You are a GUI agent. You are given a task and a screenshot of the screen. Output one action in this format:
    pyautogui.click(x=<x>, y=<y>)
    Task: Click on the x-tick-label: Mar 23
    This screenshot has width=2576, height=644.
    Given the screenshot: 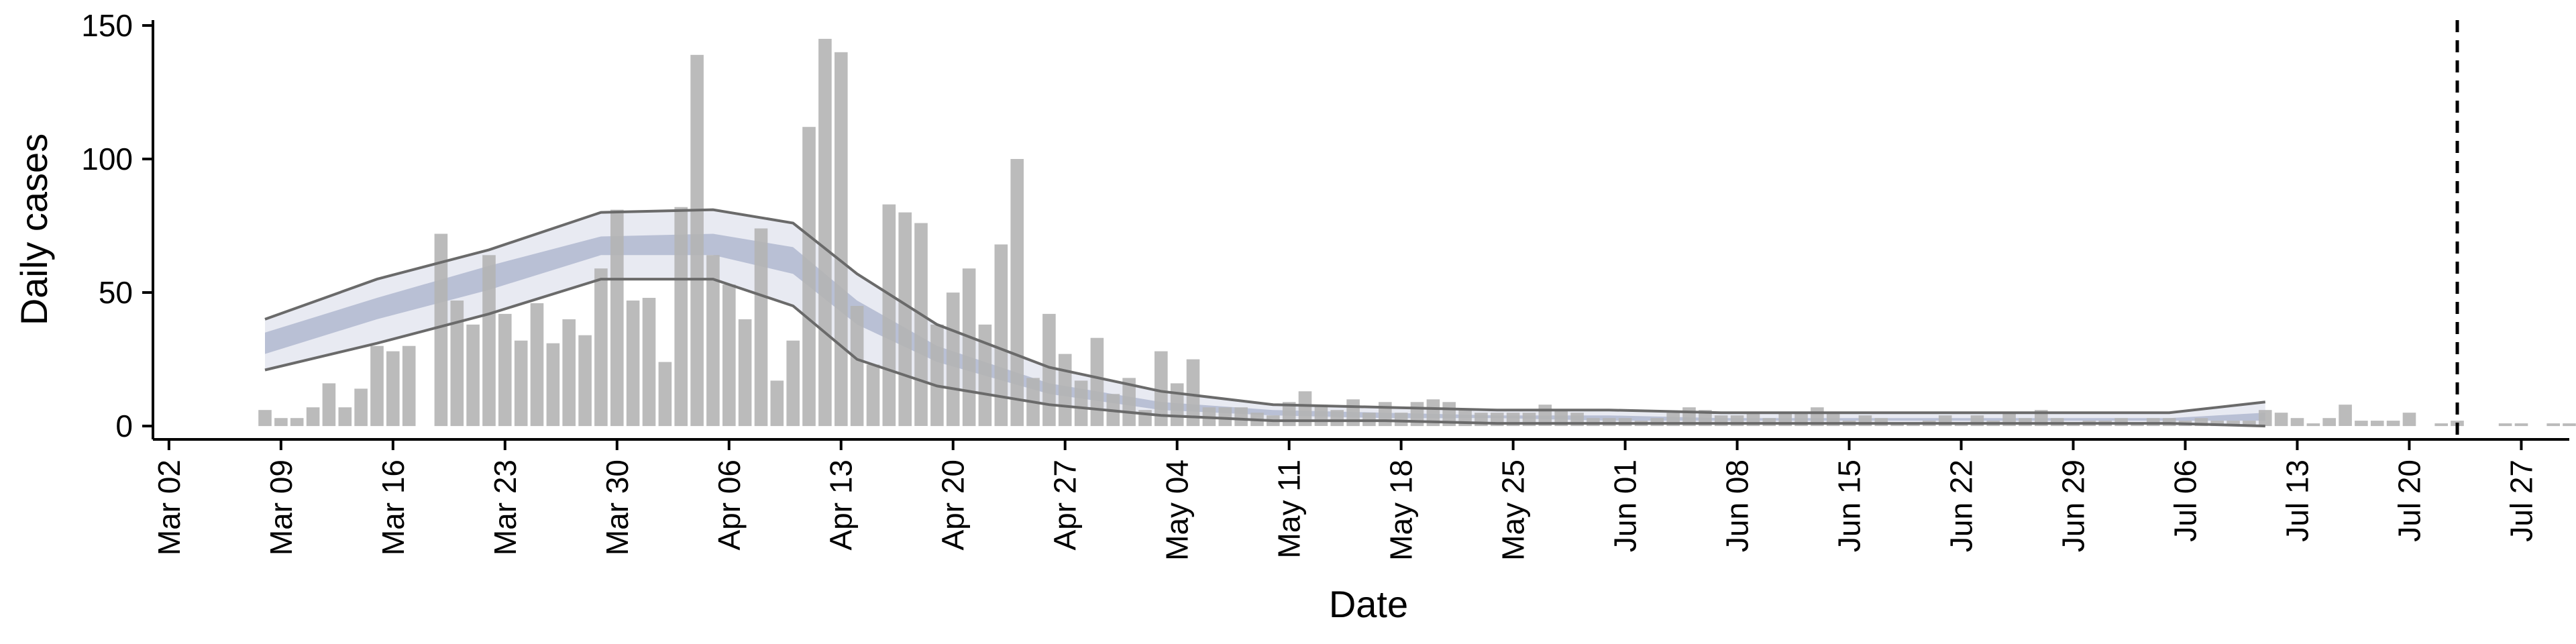 What is the action you would take?
    pyautogui.click(x=505, y=507)
    